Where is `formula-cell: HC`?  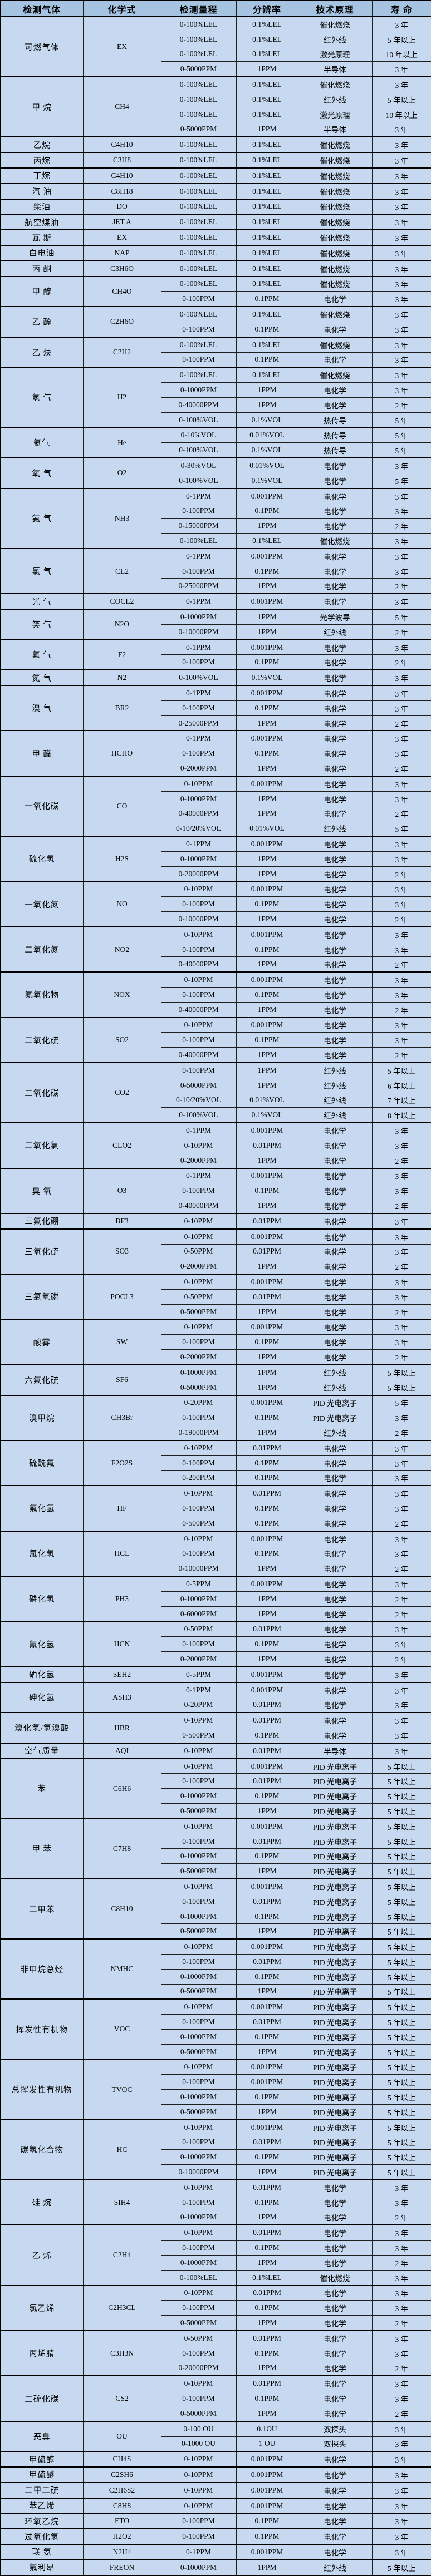 formula-cell: HC is located at coordinates (121, 2149).